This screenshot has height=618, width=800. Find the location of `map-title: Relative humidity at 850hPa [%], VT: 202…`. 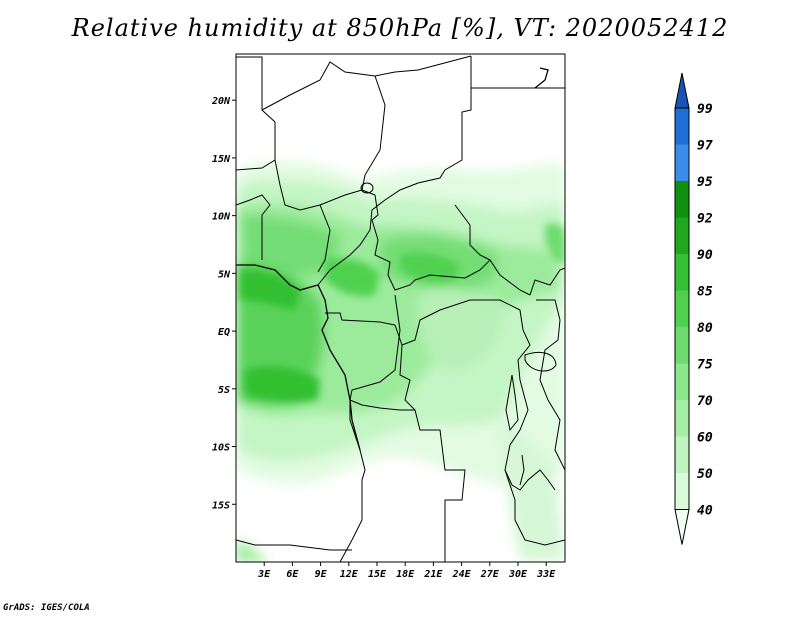

map-title: Relative humidity at 850hPa [%], VT: 202… is located at coordinates (400, 28).